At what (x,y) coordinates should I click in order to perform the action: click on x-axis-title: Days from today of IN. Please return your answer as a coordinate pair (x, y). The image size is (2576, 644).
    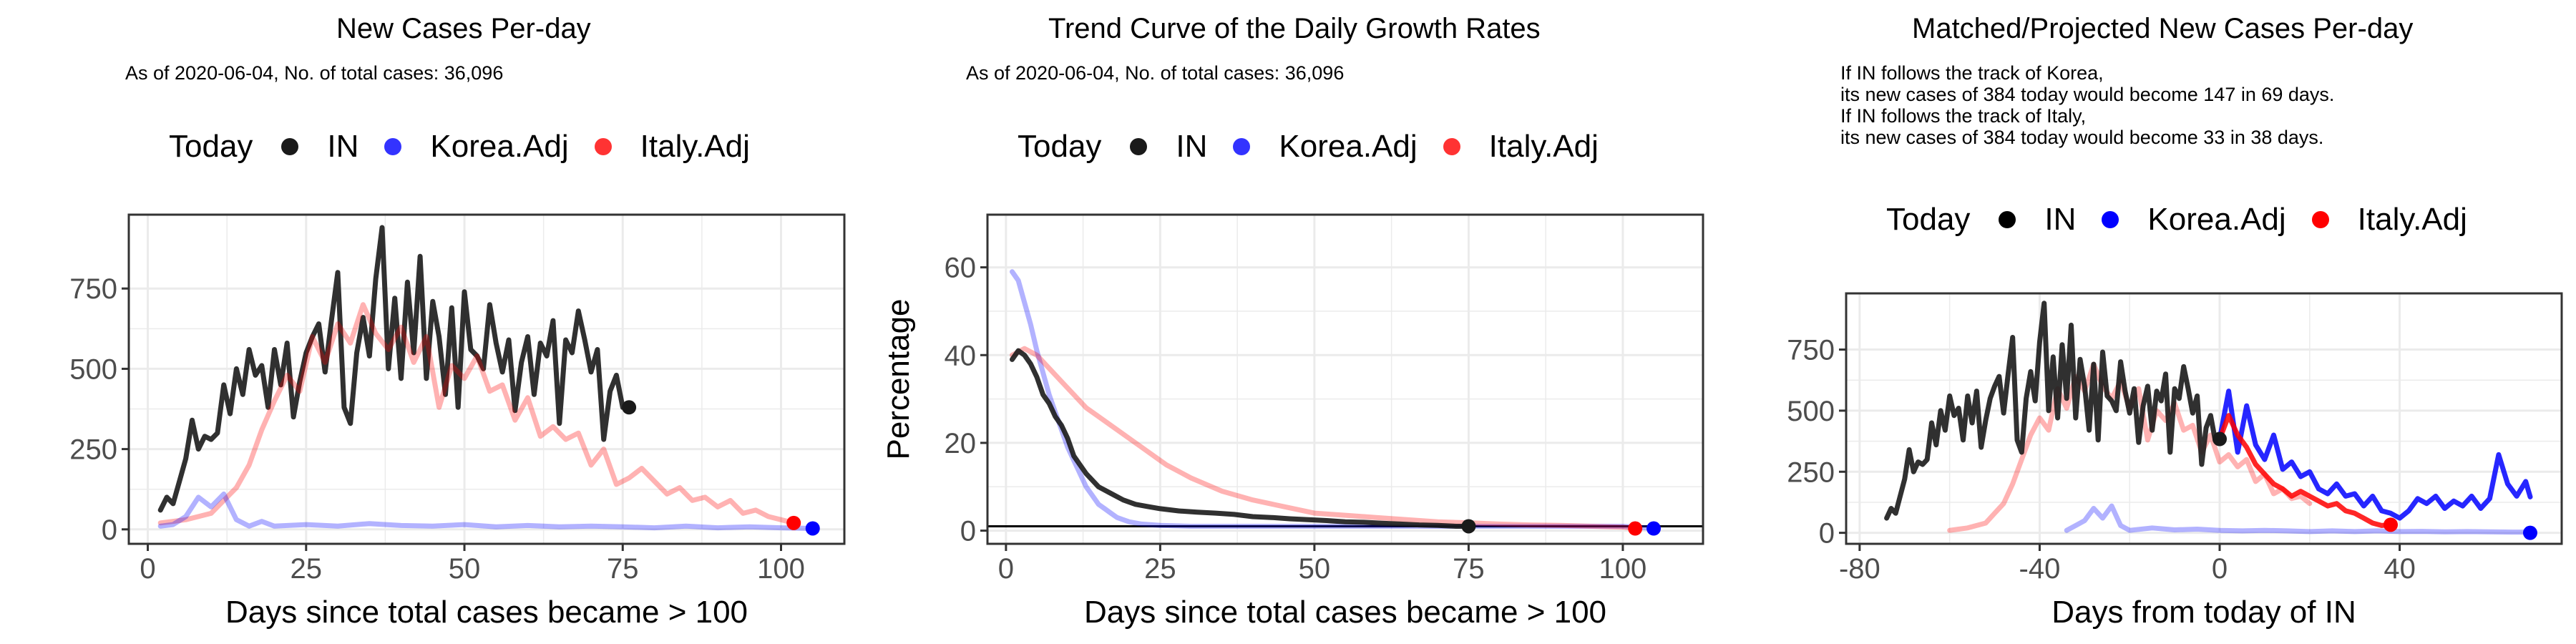
    Looking at the image, I should click on (2203, 612).